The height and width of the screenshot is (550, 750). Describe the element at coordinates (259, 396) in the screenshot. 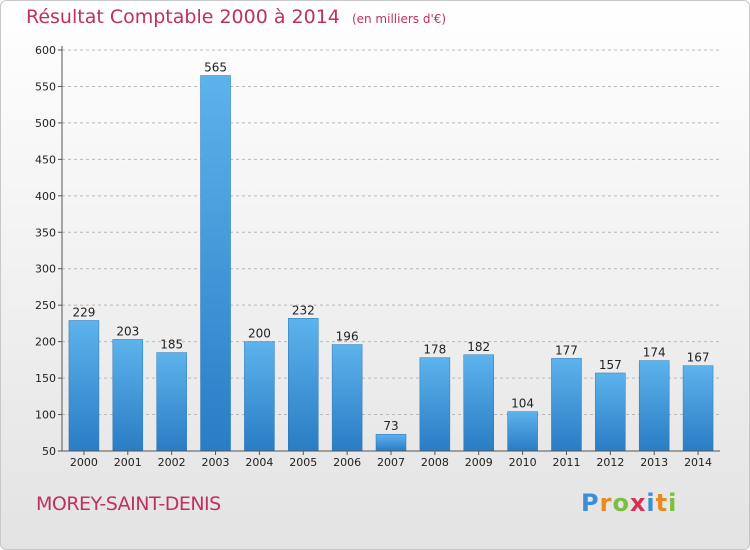

I see `bar-2004` at that location.